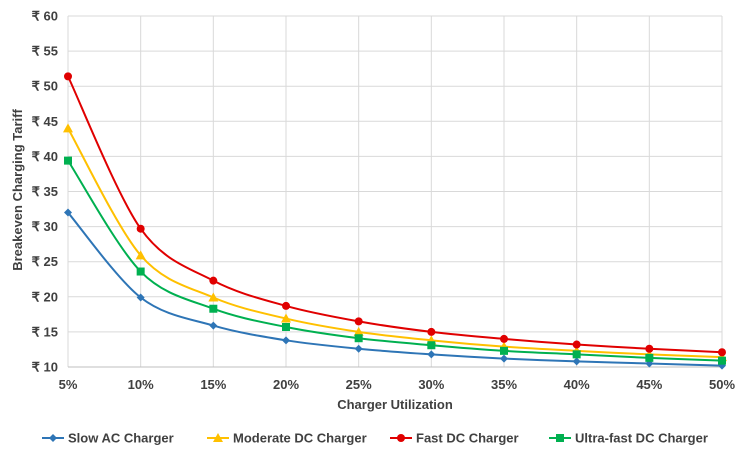 The image size is (750, 471). Describe the element at coordinates (397, 384) in the screenshot. I see `x-axis-ticks: 5% 10% 15% 20% 25% 30% 35% 40% 45% 50%` at that location.